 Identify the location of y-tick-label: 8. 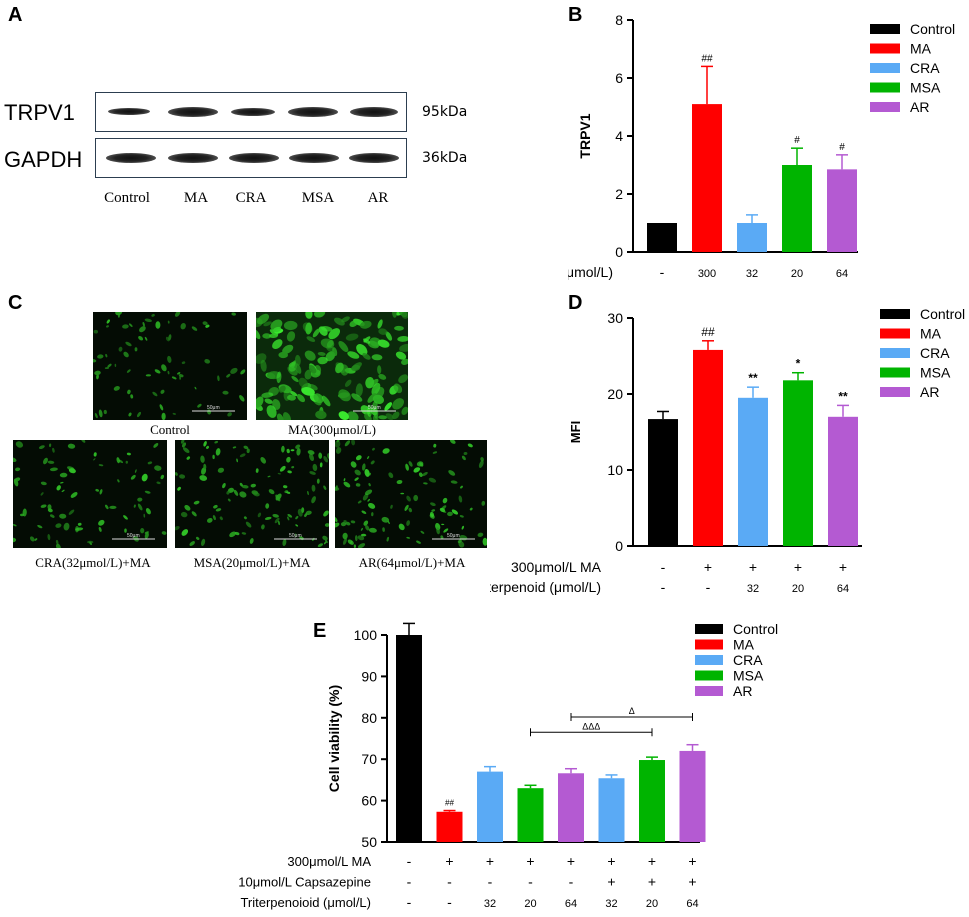
(619, 20).